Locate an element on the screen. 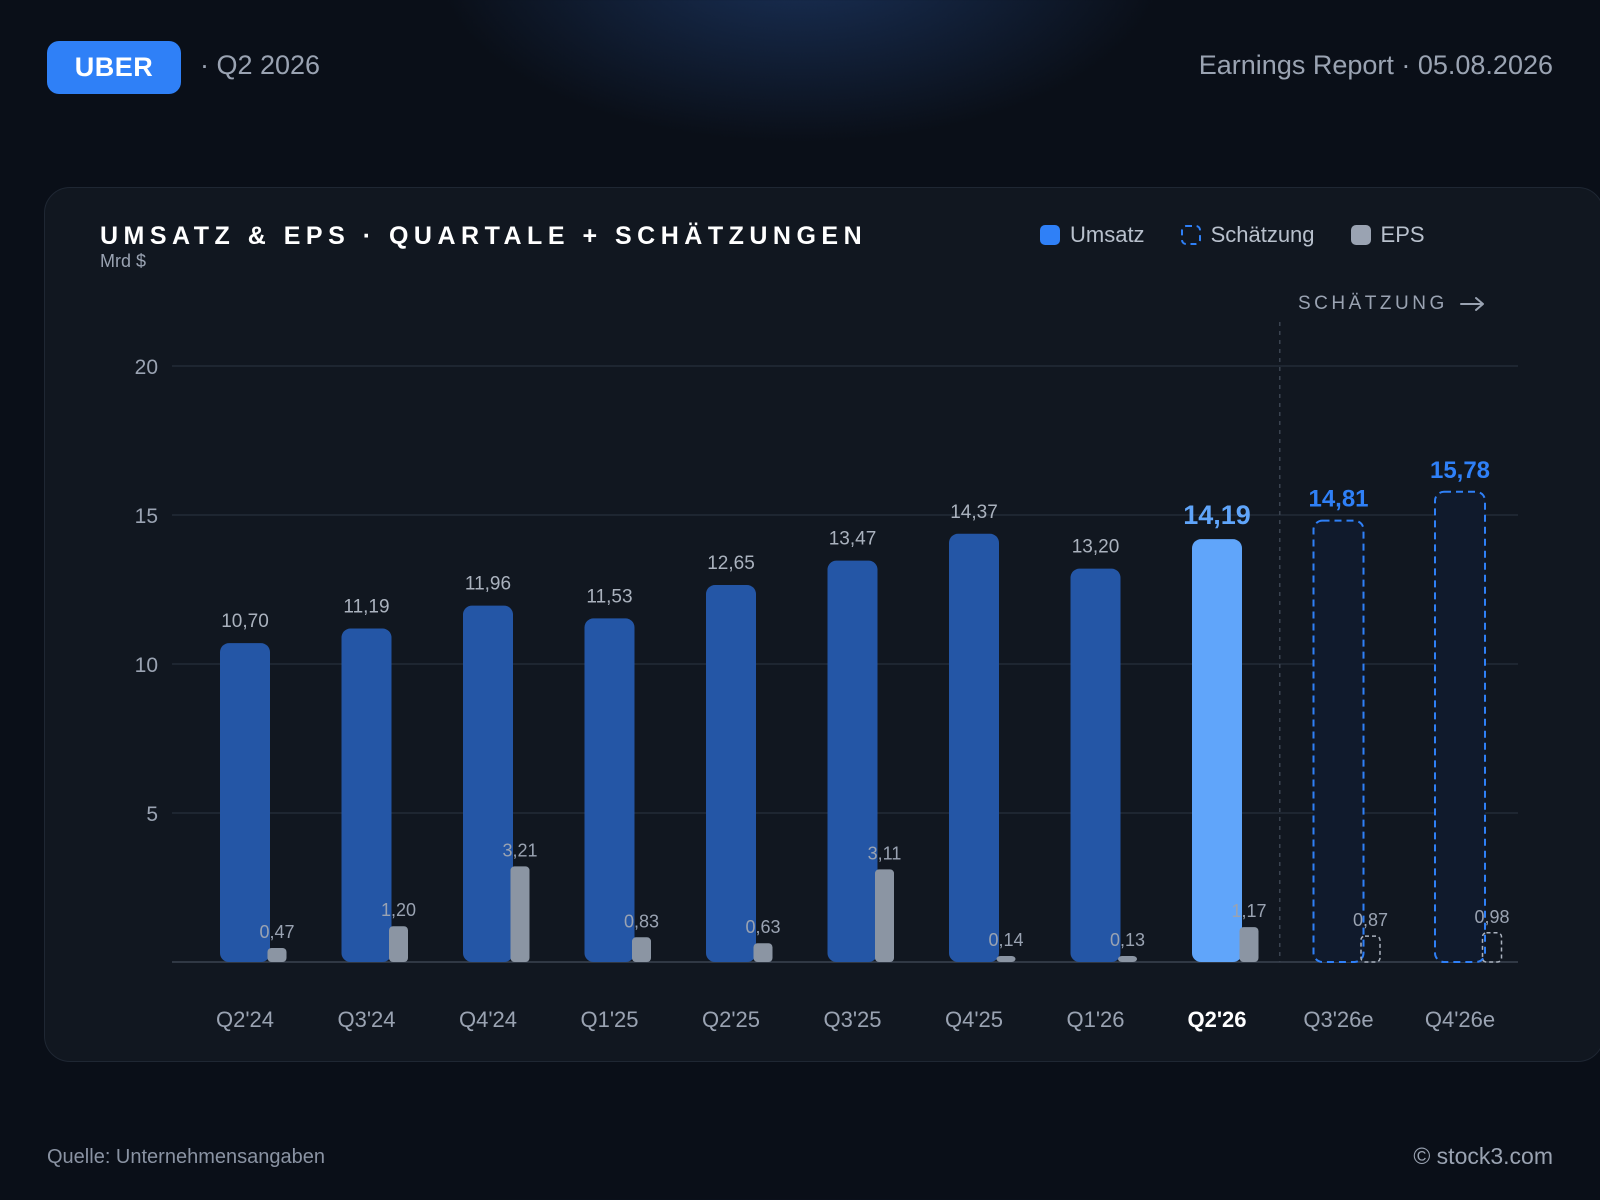 This screenshot has height=1200, width=1600. x-tick-label: Q2'25 is located at coordinates (731, 1019).